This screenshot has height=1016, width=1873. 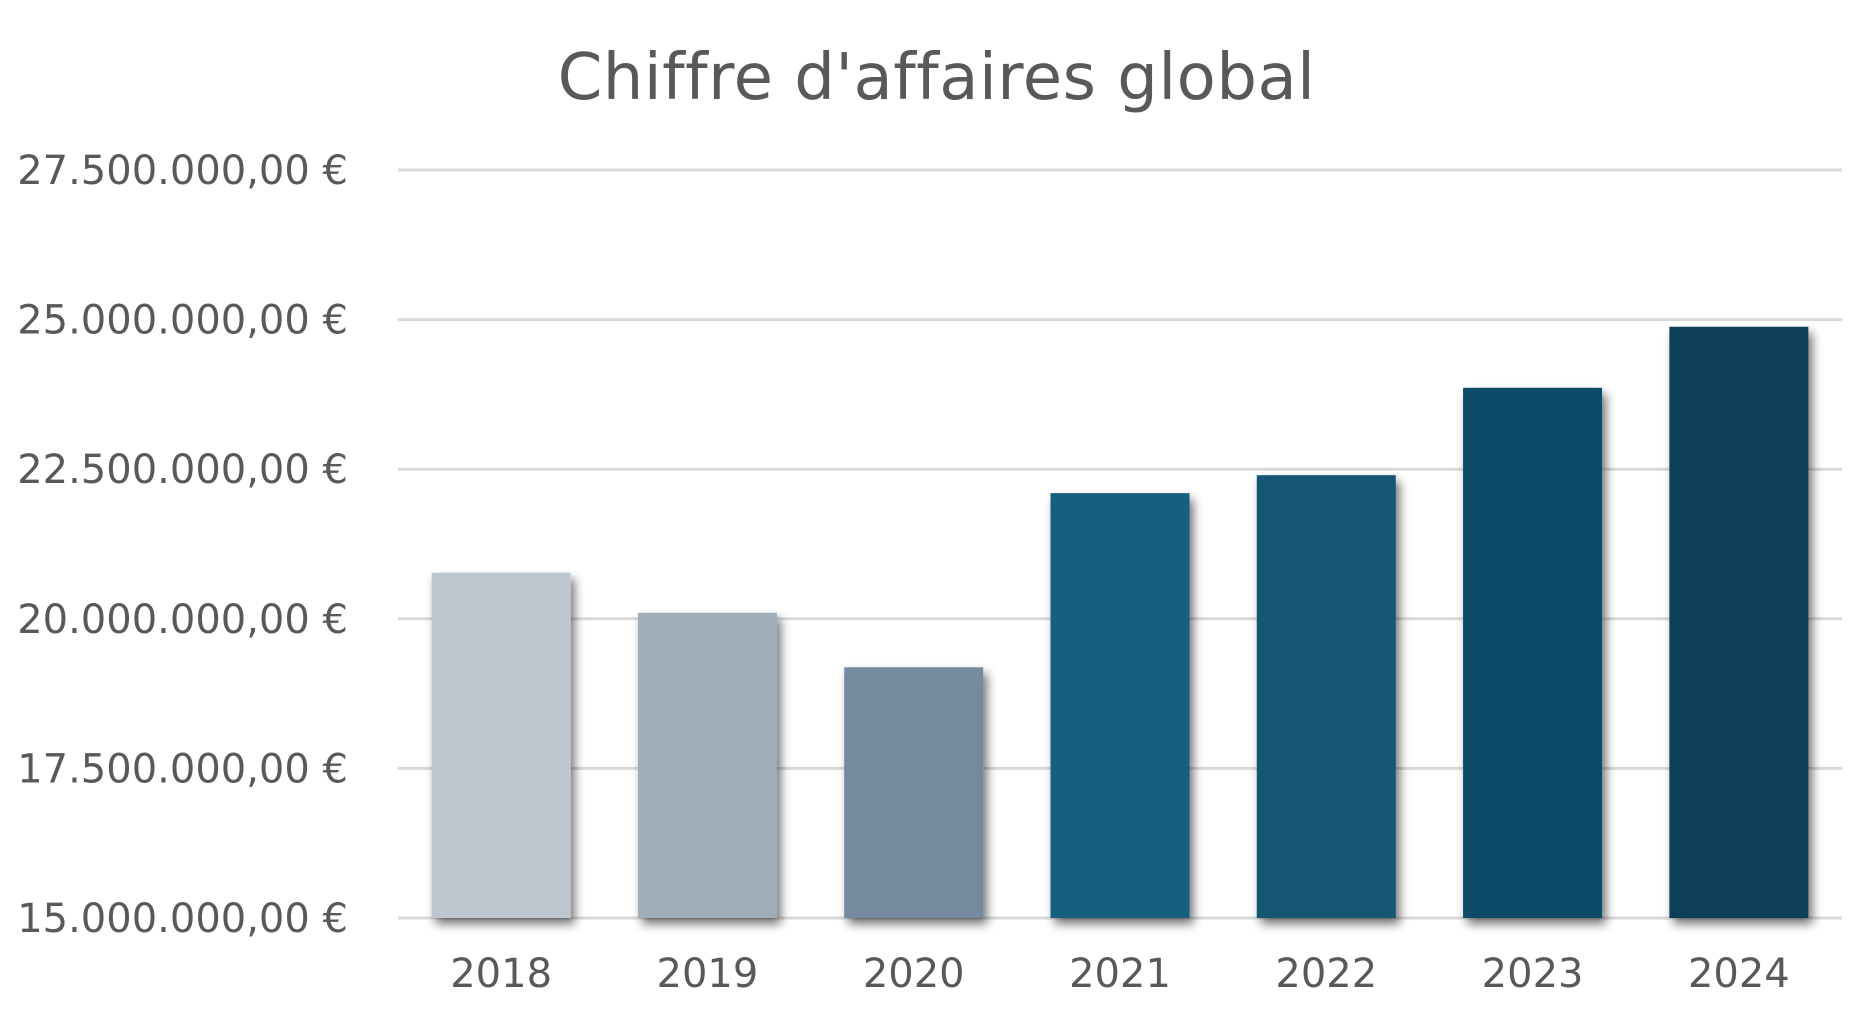 What do you see at coordinates (1739, 622) in the screenshot?
I see `bar-2024` at bounding box center [1739, 622].